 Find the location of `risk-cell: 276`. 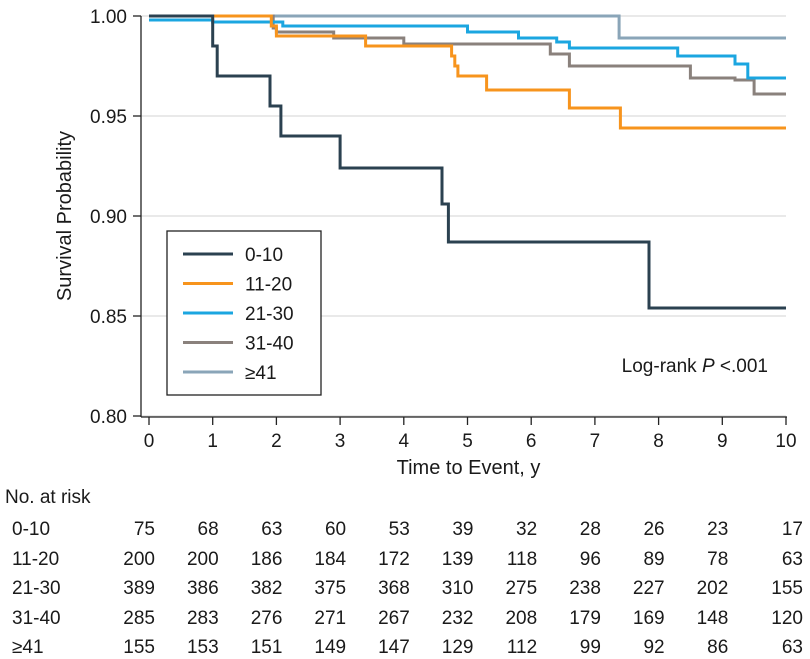

risk-cell: 276 is located at coordinates (266, 618).